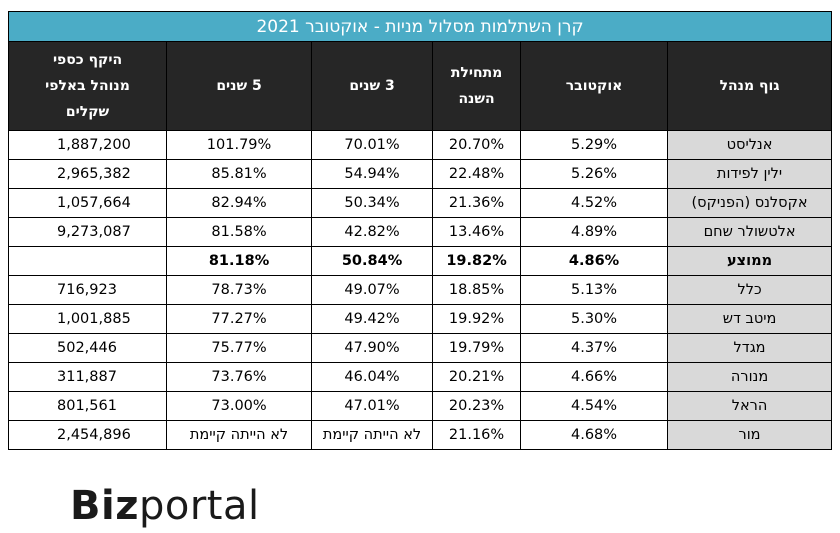 Image resolution: width=840 pixels, height=533 pixels. Describe the element at coordinates (239, 203) in the screenshot. I see `cell-5-years: 82.94%` at that location.